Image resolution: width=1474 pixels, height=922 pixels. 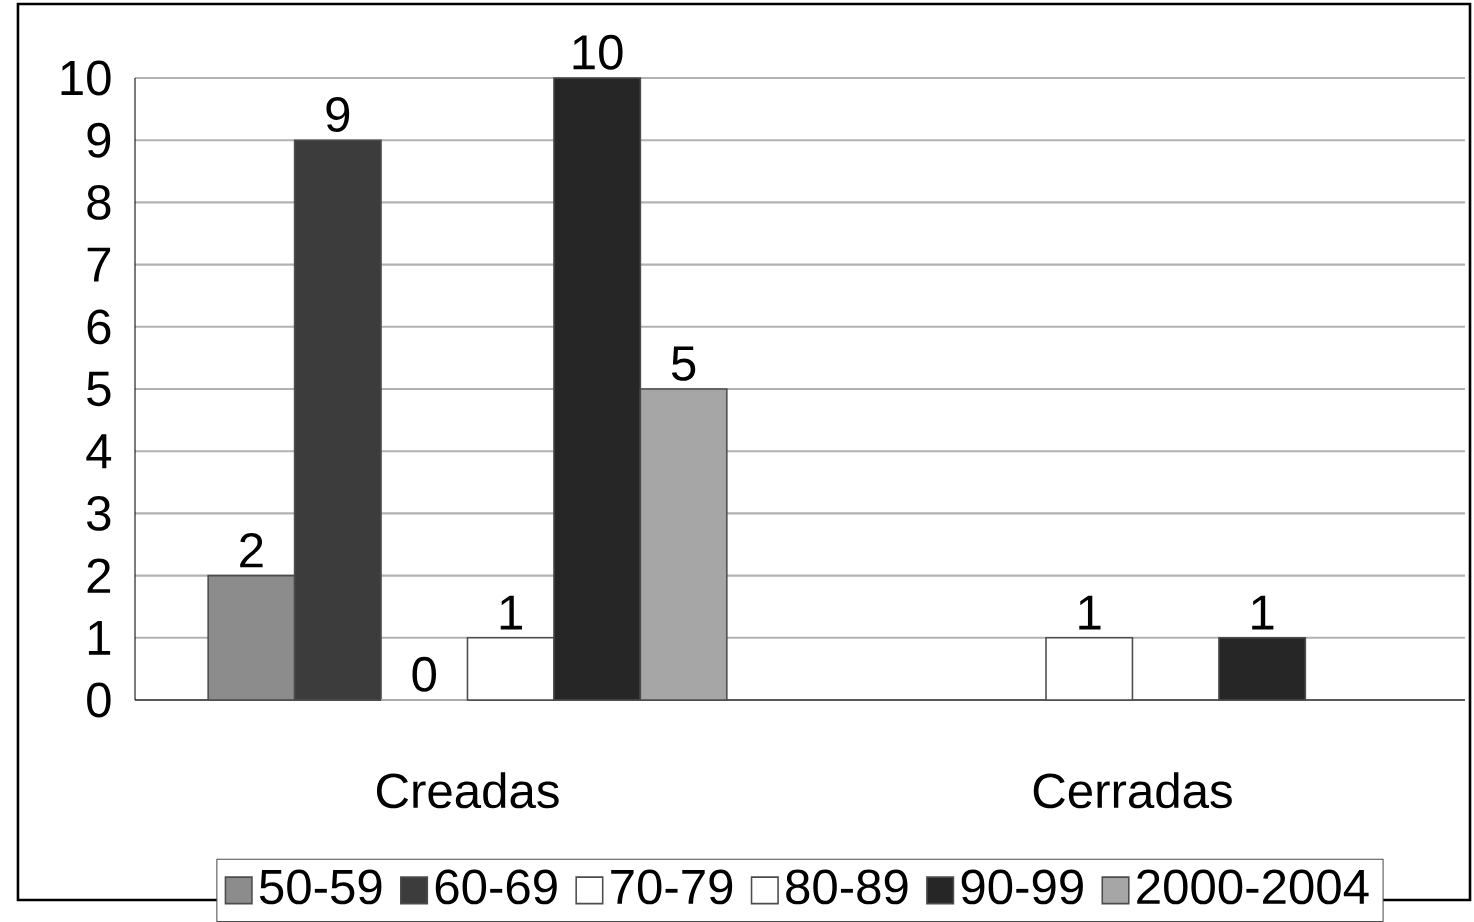 I want to click on y-tick-label: 4, so click(x=99, y=451).